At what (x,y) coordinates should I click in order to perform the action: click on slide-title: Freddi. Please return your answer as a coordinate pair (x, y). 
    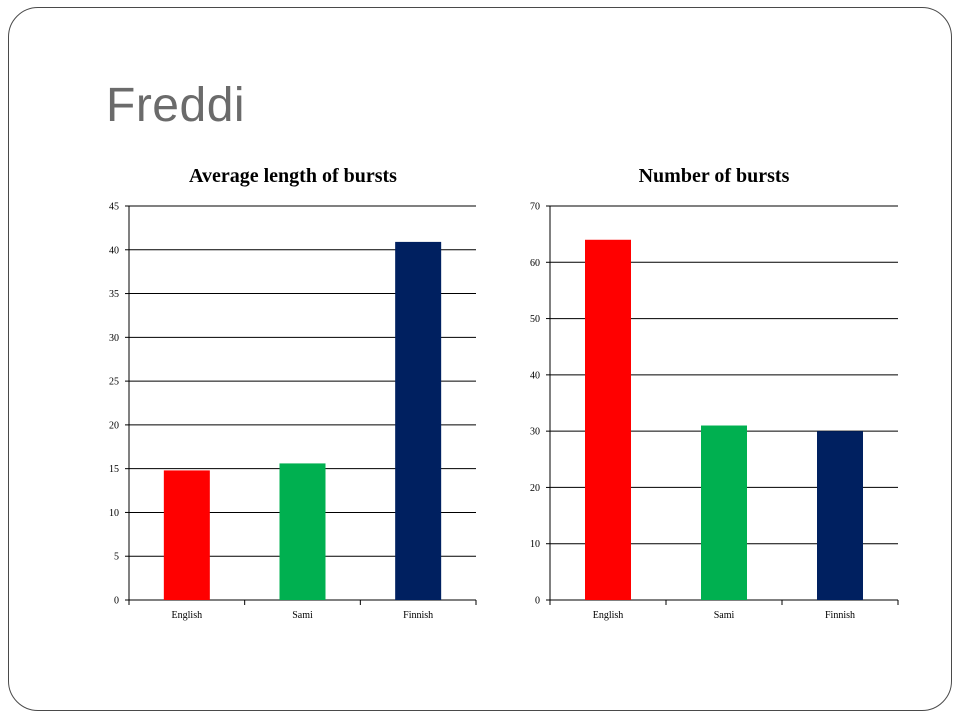
    Looking at the image, I should click on (176, 105).